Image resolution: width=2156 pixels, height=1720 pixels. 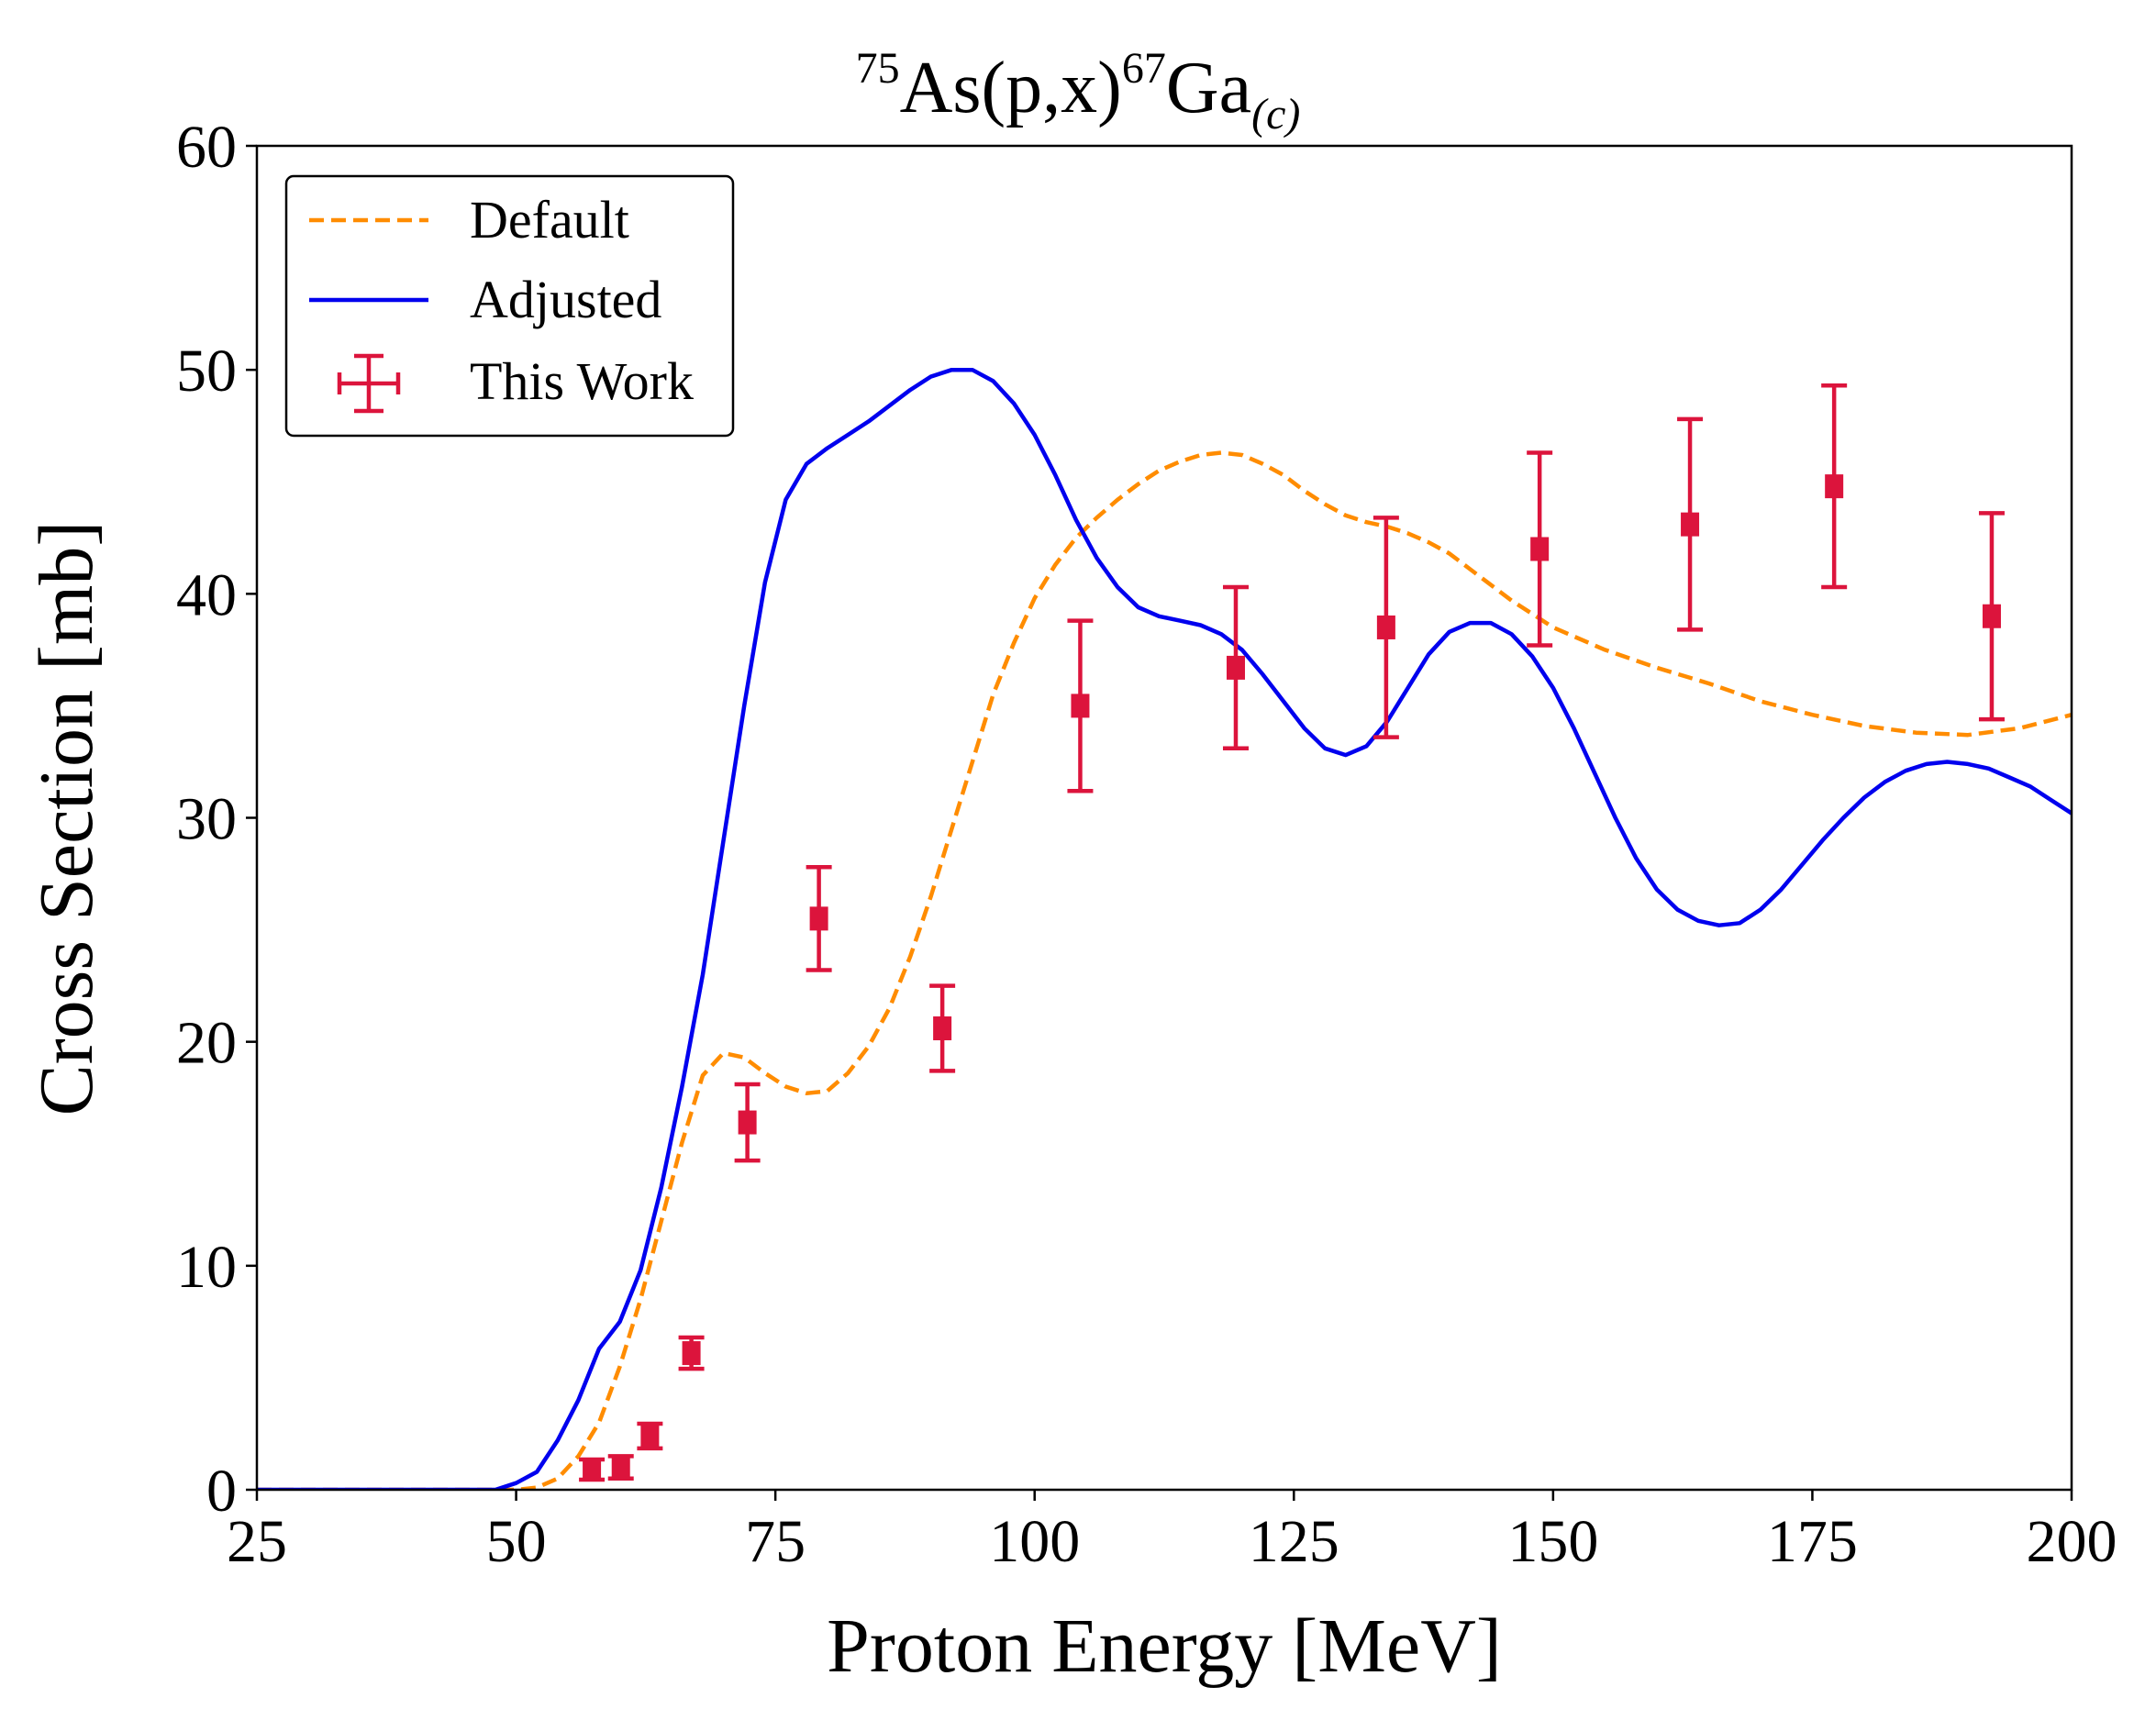 I want to click on x-tick-label: 25, so click(x=257, y=1541).